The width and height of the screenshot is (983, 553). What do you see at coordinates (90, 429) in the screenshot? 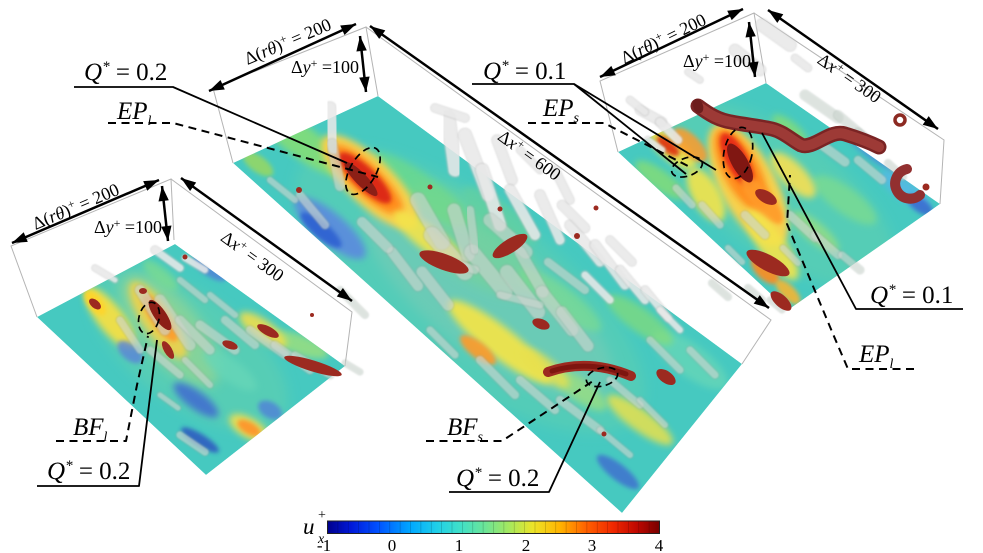
I see `svg-text: BFl` at bounding box center [90, 429].